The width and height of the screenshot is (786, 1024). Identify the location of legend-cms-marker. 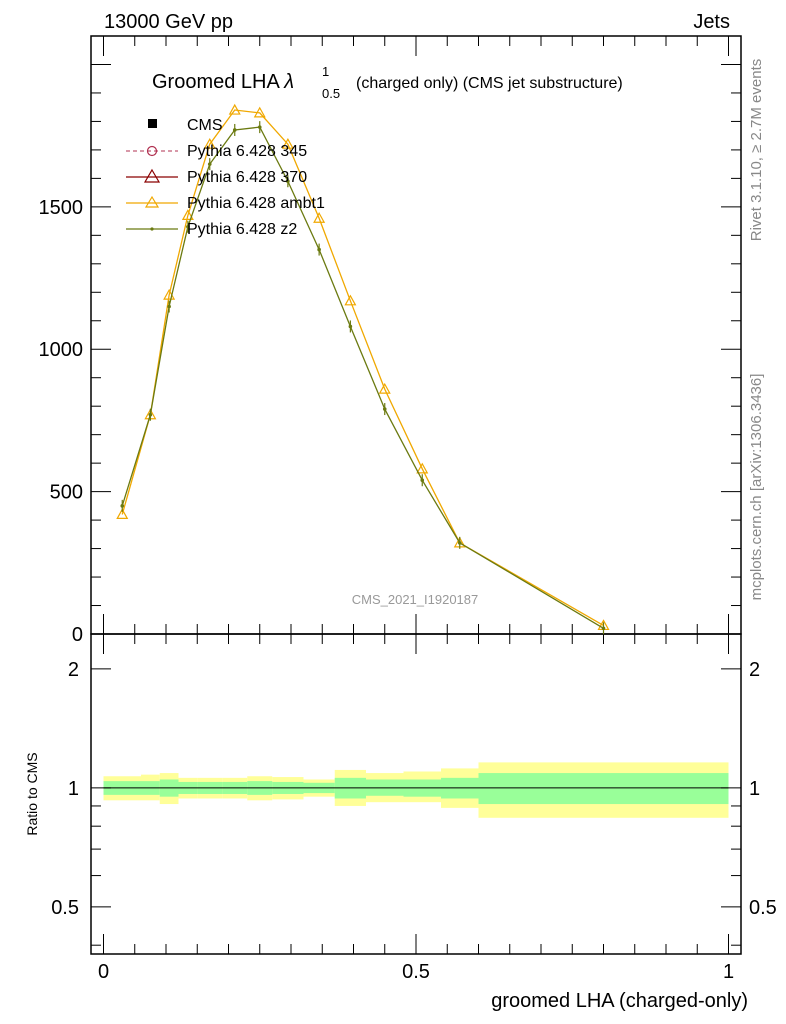
(152, 123).